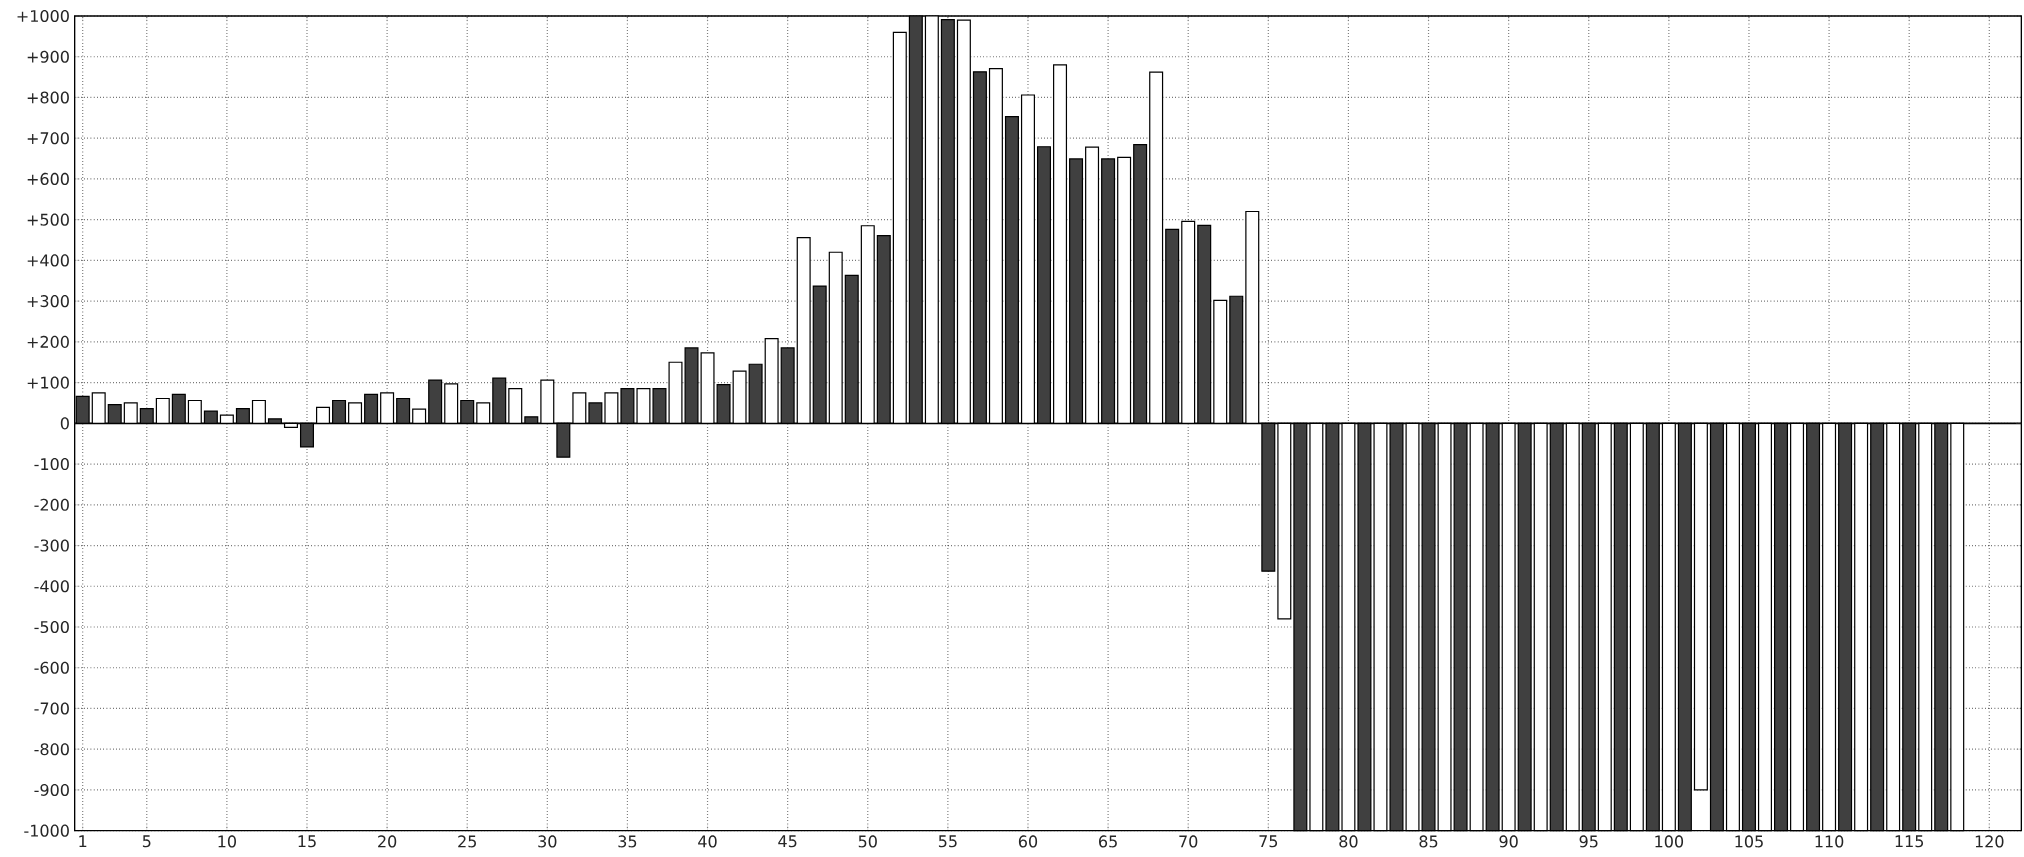 Image resolution: width=2024 pixels, height=857 pixels. Describe the element at coordinates (51, 626) in the screenshot. I see `y-tick-label: -500` at that location.